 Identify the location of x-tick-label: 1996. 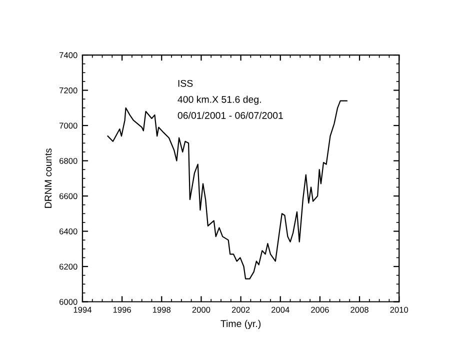
(122, 309).